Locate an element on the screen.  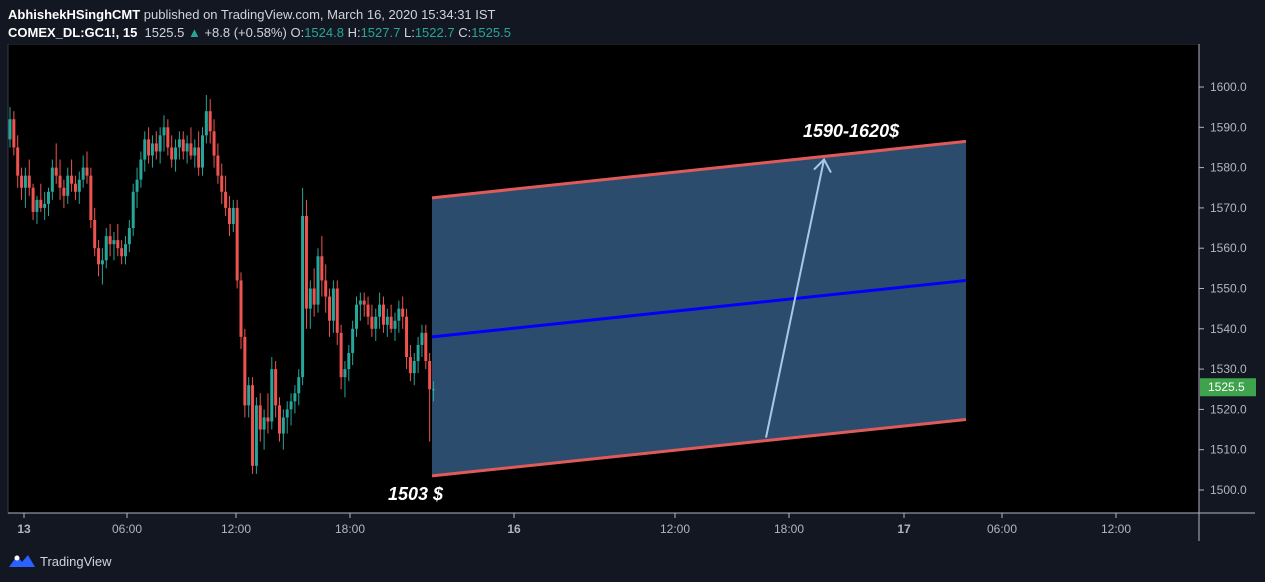
tradingview-logo-icon is located at coordinates (22, 561).